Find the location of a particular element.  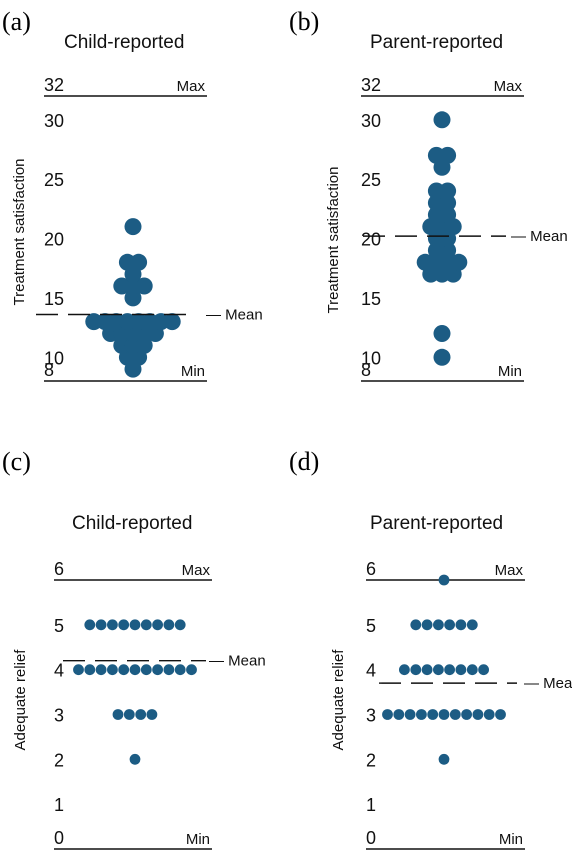

y-tick-label: 30 is located at coordinates (371, 121).